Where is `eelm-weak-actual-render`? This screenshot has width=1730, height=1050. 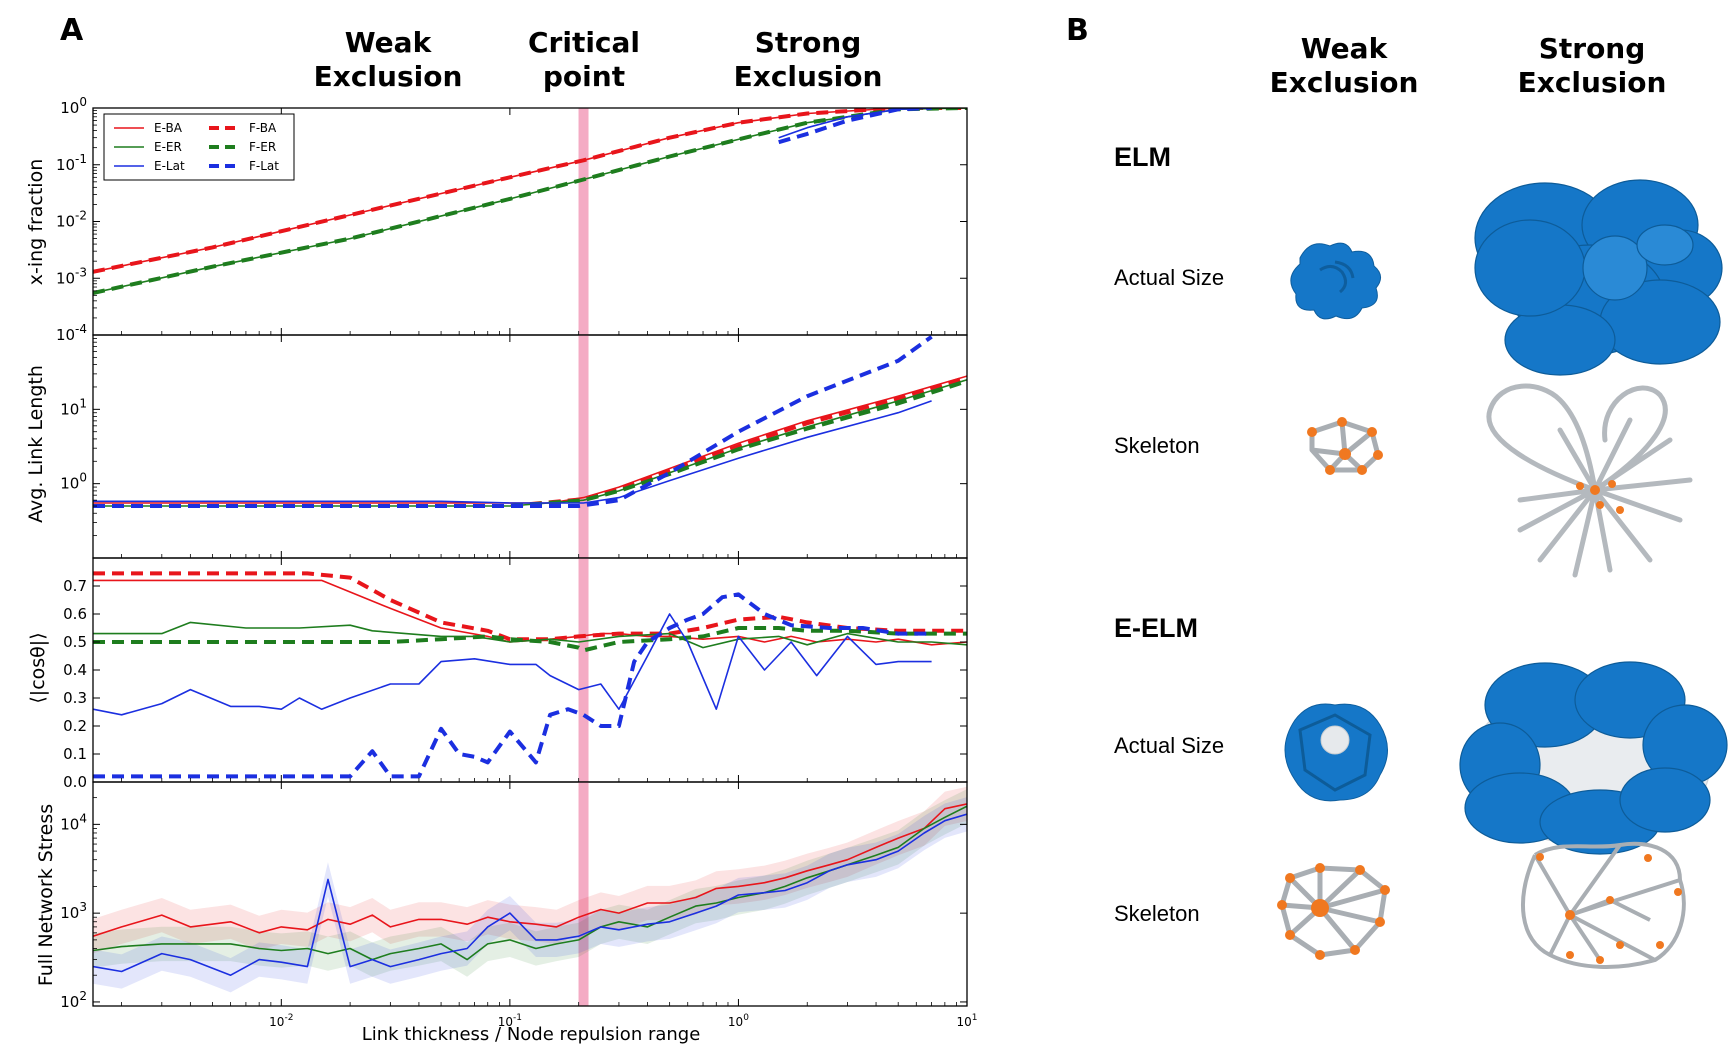 eelm-weak-actual-render is located at coordinates (1336, 752).